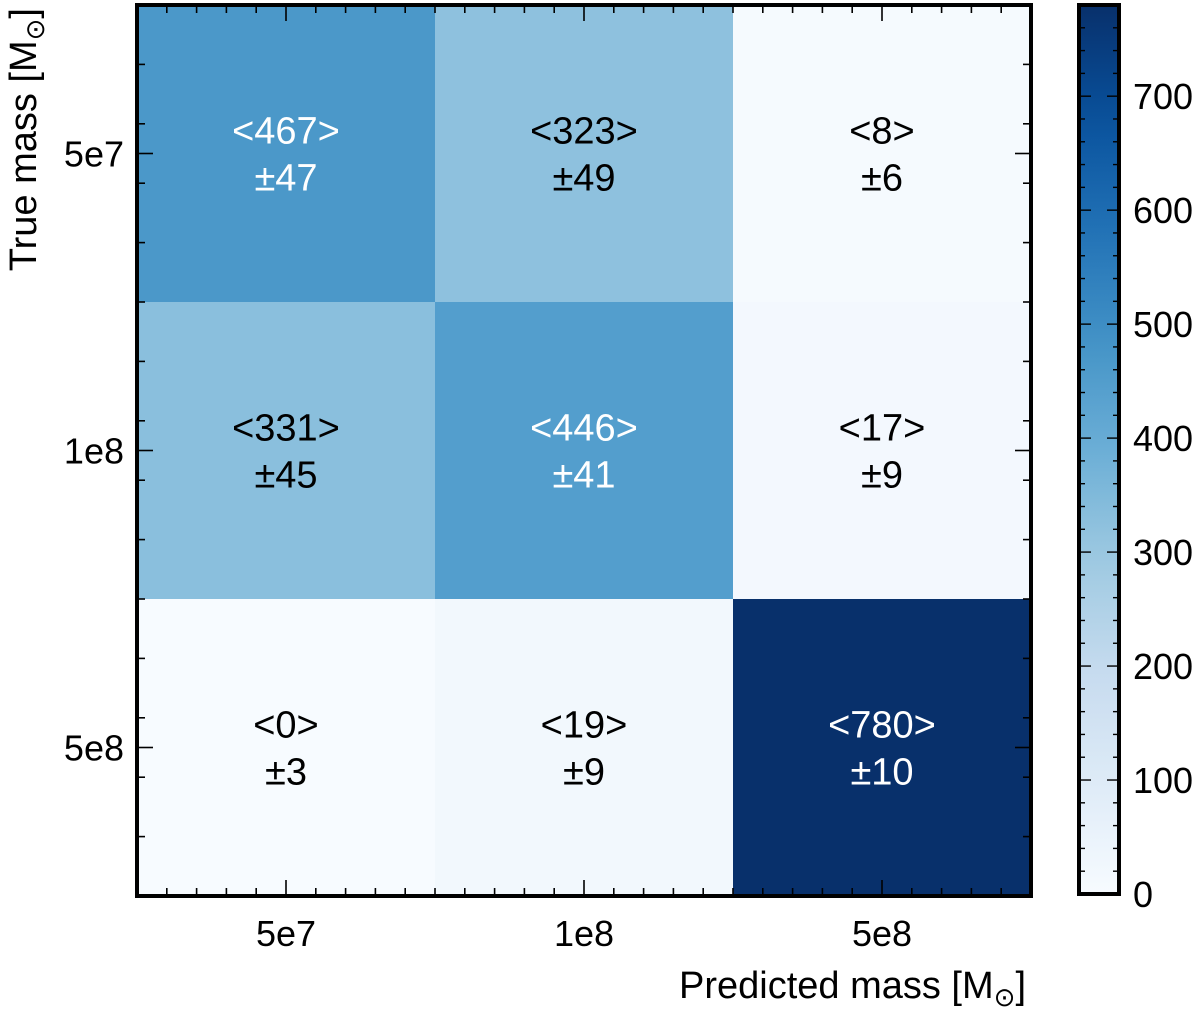 The width and height of the screenshot is (1200, 1009). Describe the element at coordinates (286, 773) in the screenshot. I see `cell-error-label: ±3` at that location.